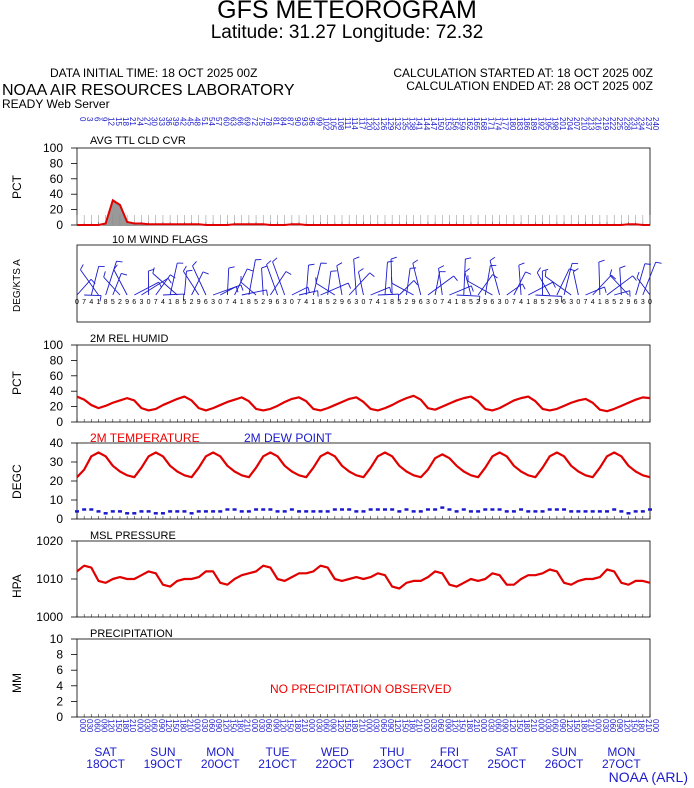 This screenshot has width=694, height=788. I want to click on utc-hour-label: 060, so click(555, 726).